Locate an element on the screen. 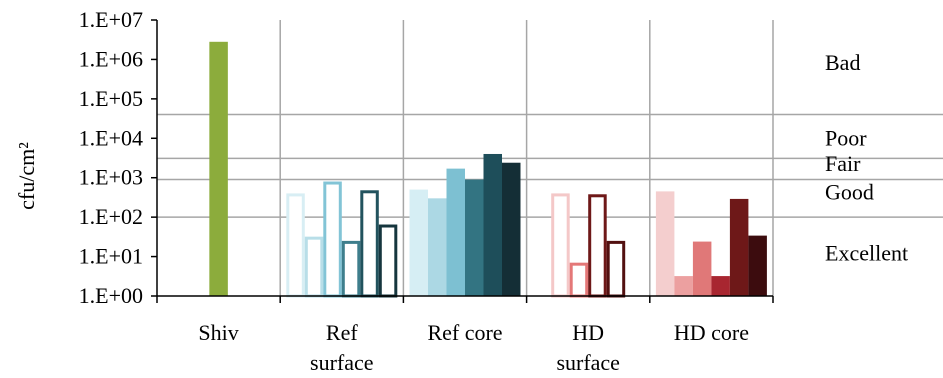 The width and height of the screenshot is (943, 378). quality-label: Excellent is located at coordinates (866, 252).